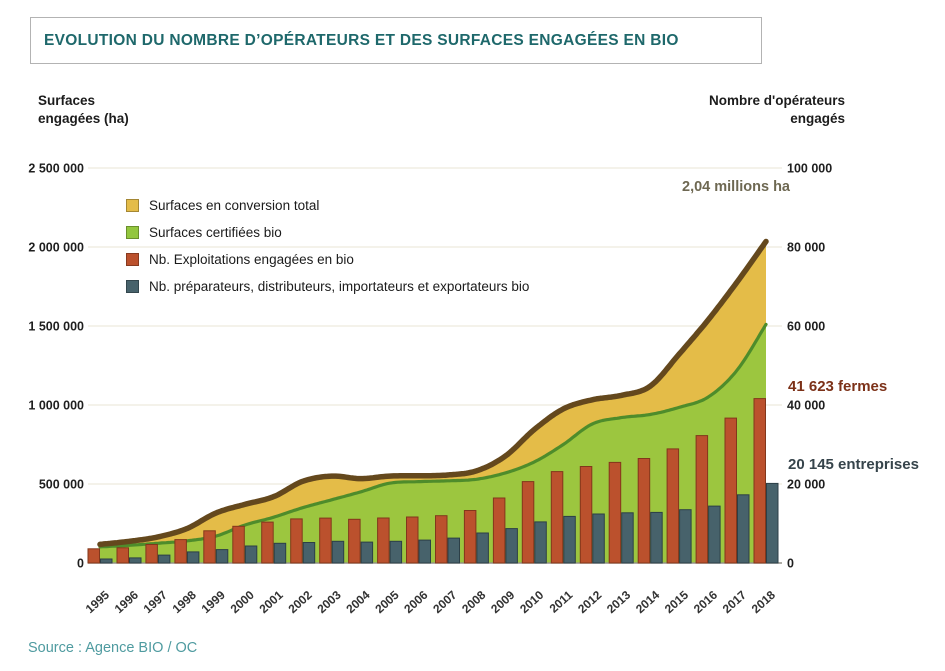  Describe the element at coordinates (383, 540) in the screenshot. I see `bar-exploitations-2005` at that location.